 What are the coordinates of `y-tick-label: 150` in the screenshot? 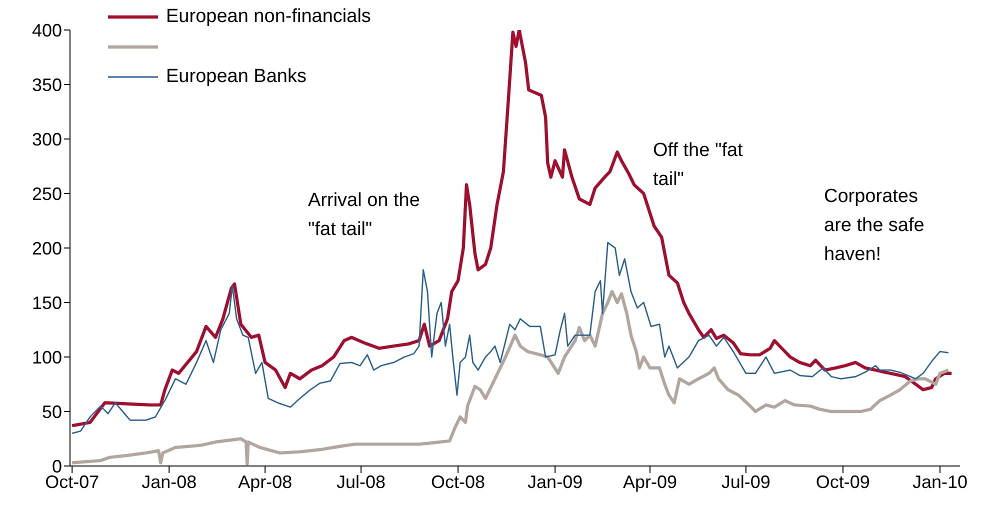 It's located at (47, 302).